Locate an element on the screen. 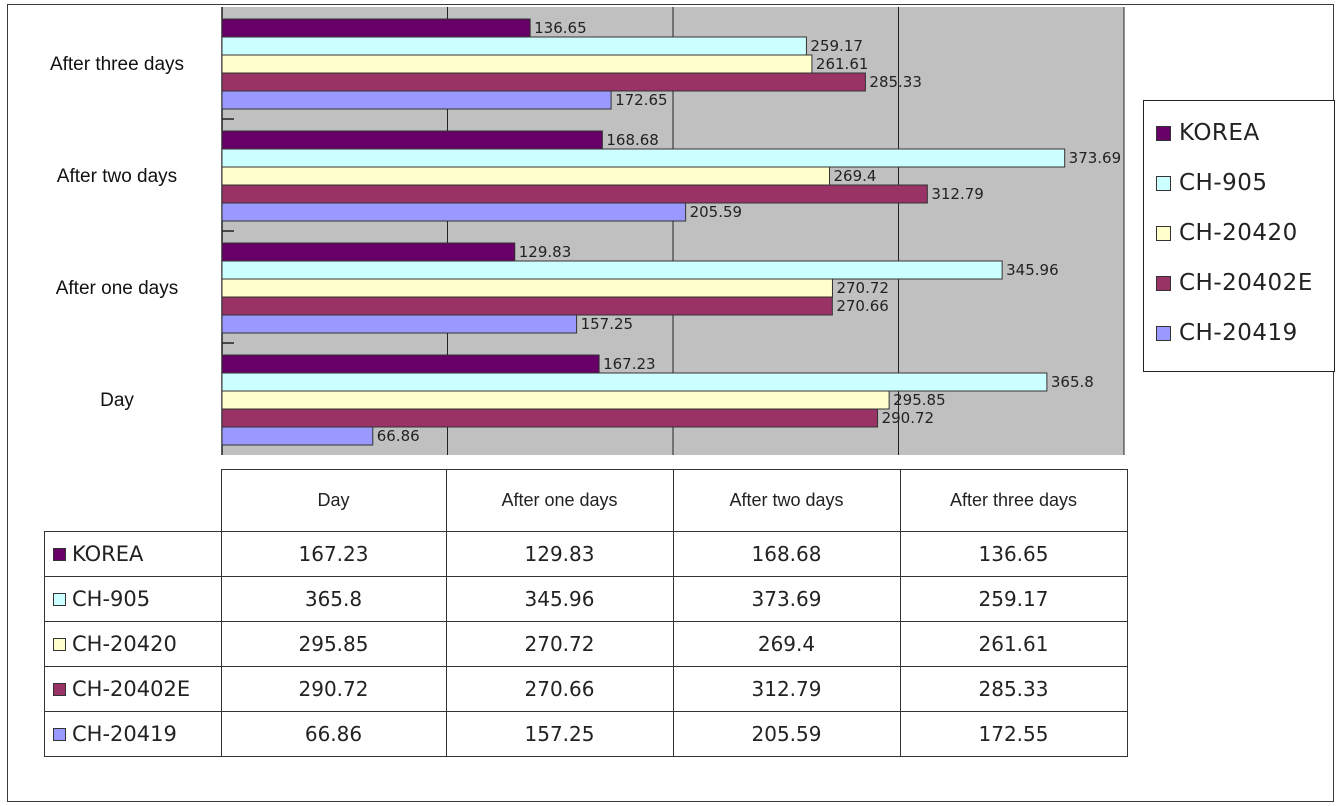  legend-label: KOREA is located at coordinates (1219, 133).